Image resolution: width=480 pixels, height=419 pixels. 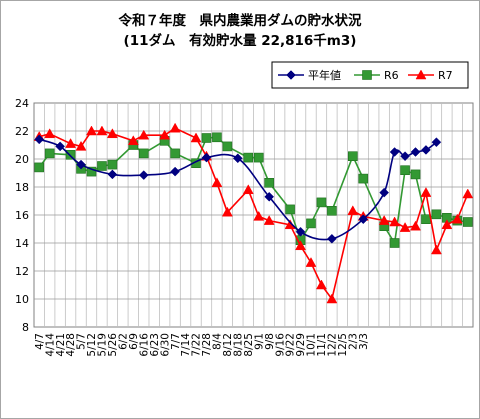 What do you see at coordinates (280, 345) in the screenshot?
I see `x-tick-label: 9/16` at bounding box center [280, 345].